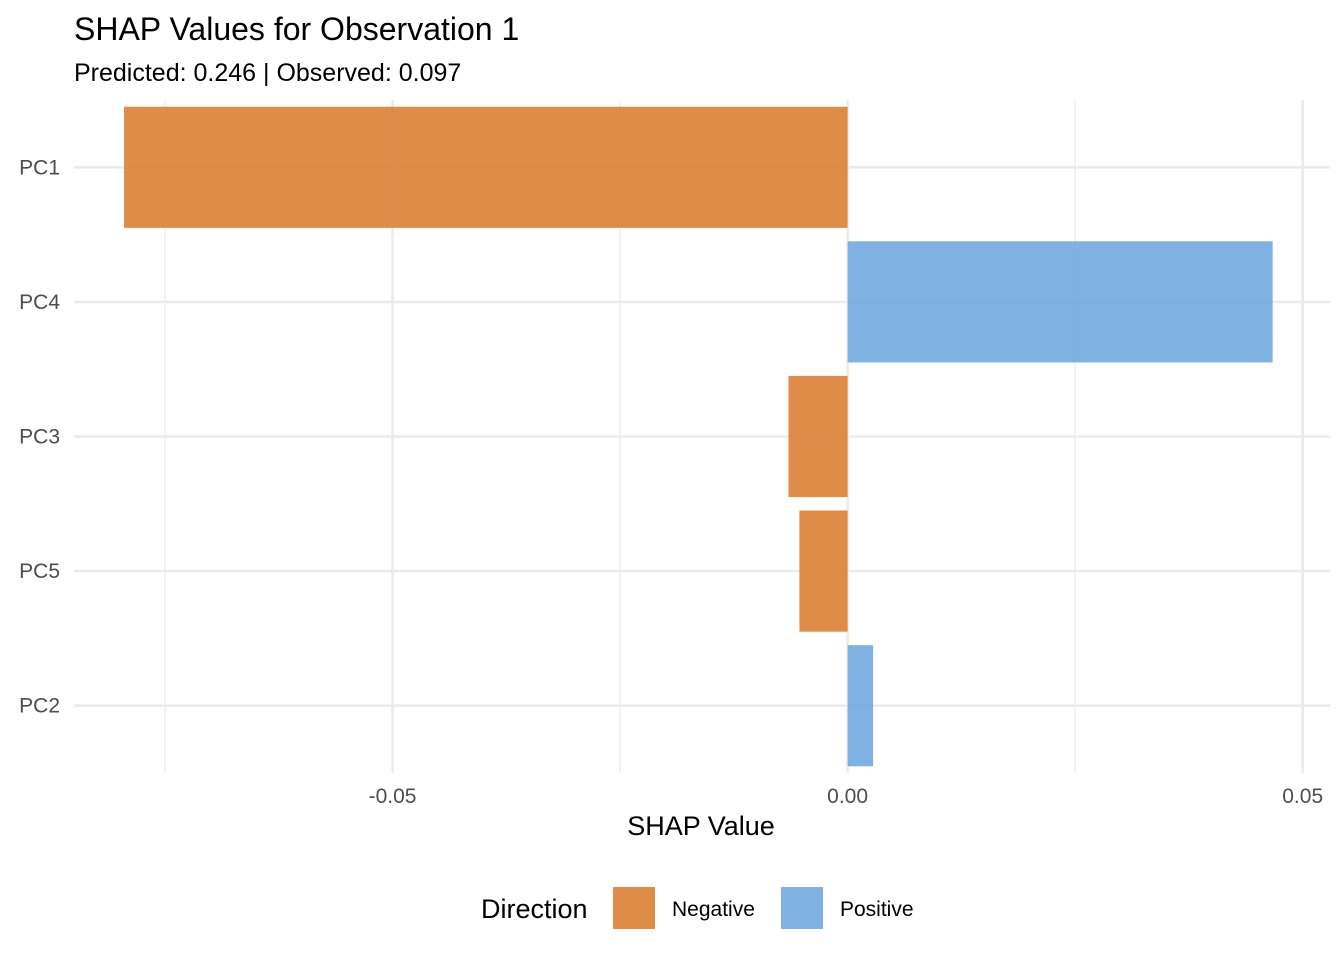  What do you see at coordinates (486, 167) in the screenshot?
I see `bar-PC1` at bounding box center [486, 167].